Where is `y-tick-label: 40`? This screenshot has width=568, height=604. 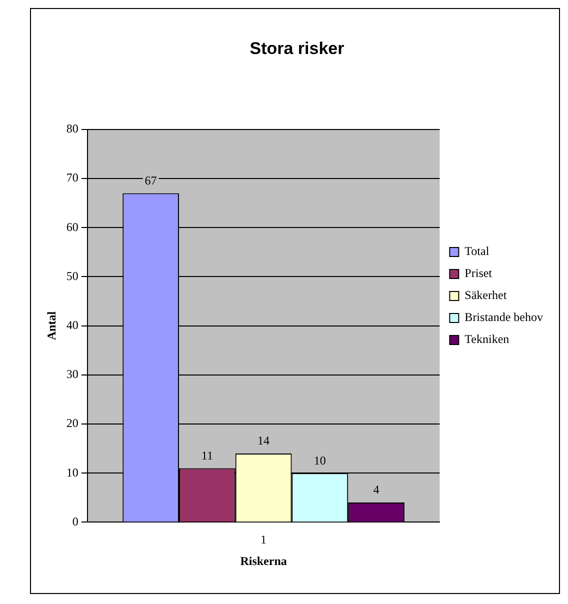
y-tick-label: 40 is located at coordinates (72, 325).